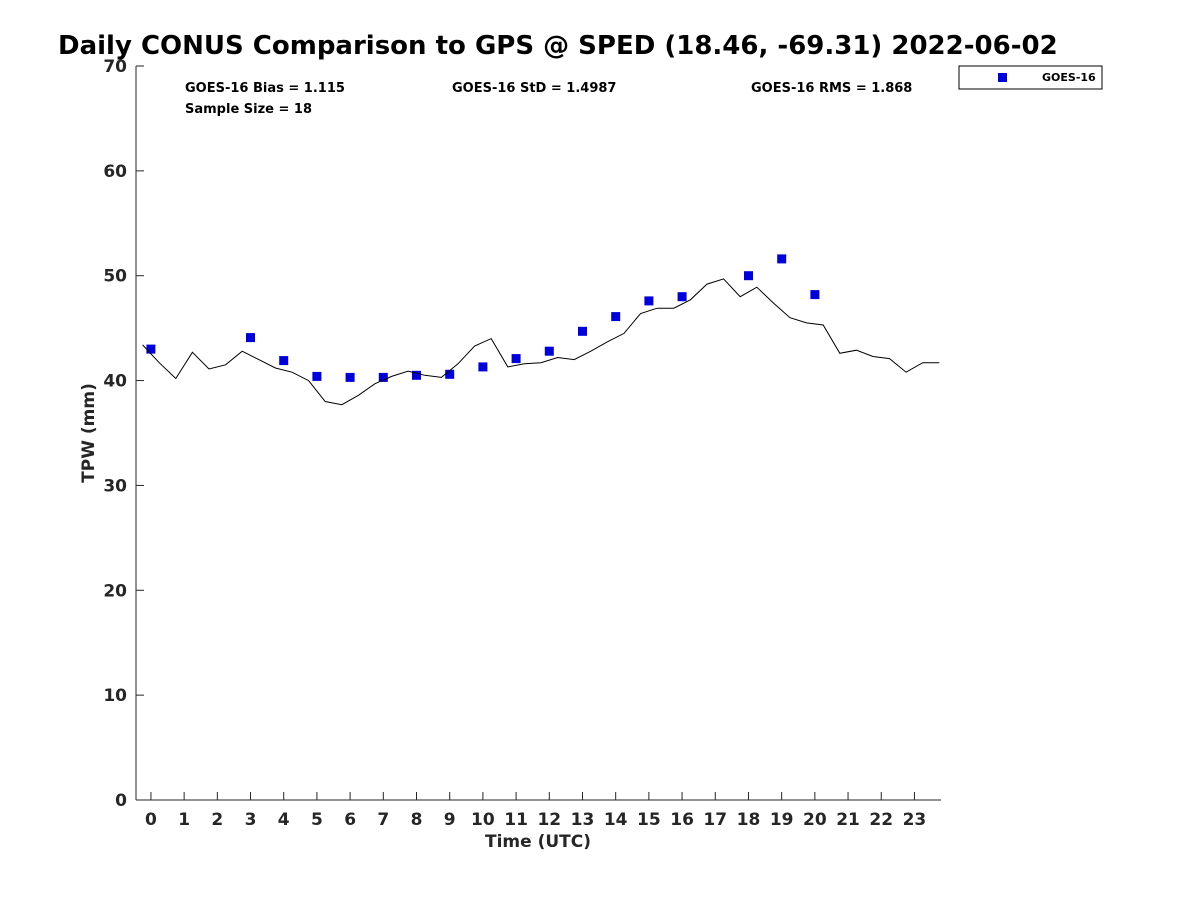 This screenshot has width=1200, height=900. I want to click on y-tick-label: 30, so click(115, 486).